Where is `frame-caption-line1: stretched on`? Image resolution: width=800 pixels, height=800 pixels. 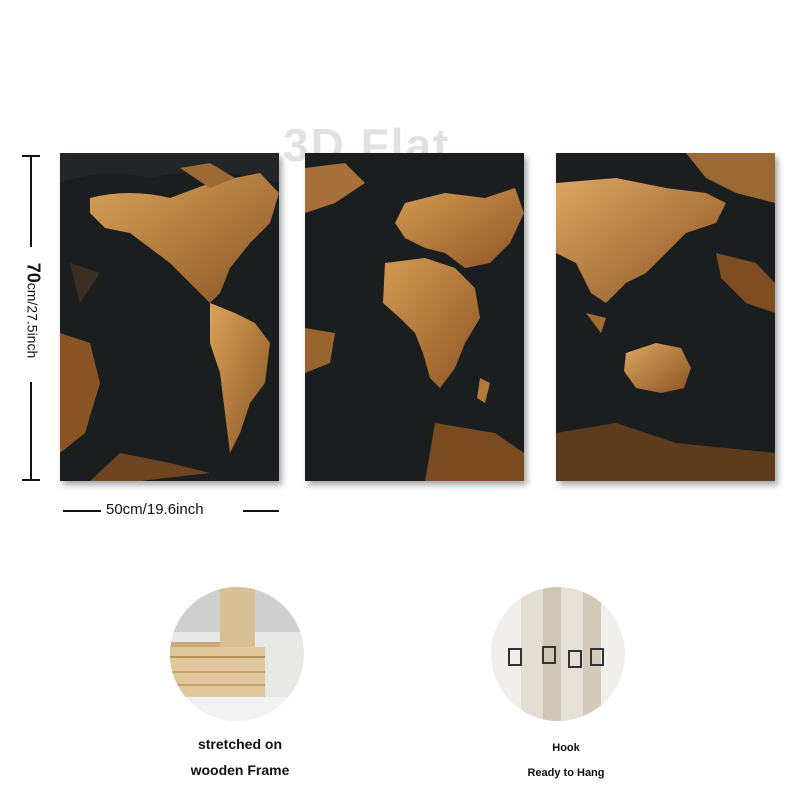 frame-caption-line1: stretched on is located at coordinates (239, 744).